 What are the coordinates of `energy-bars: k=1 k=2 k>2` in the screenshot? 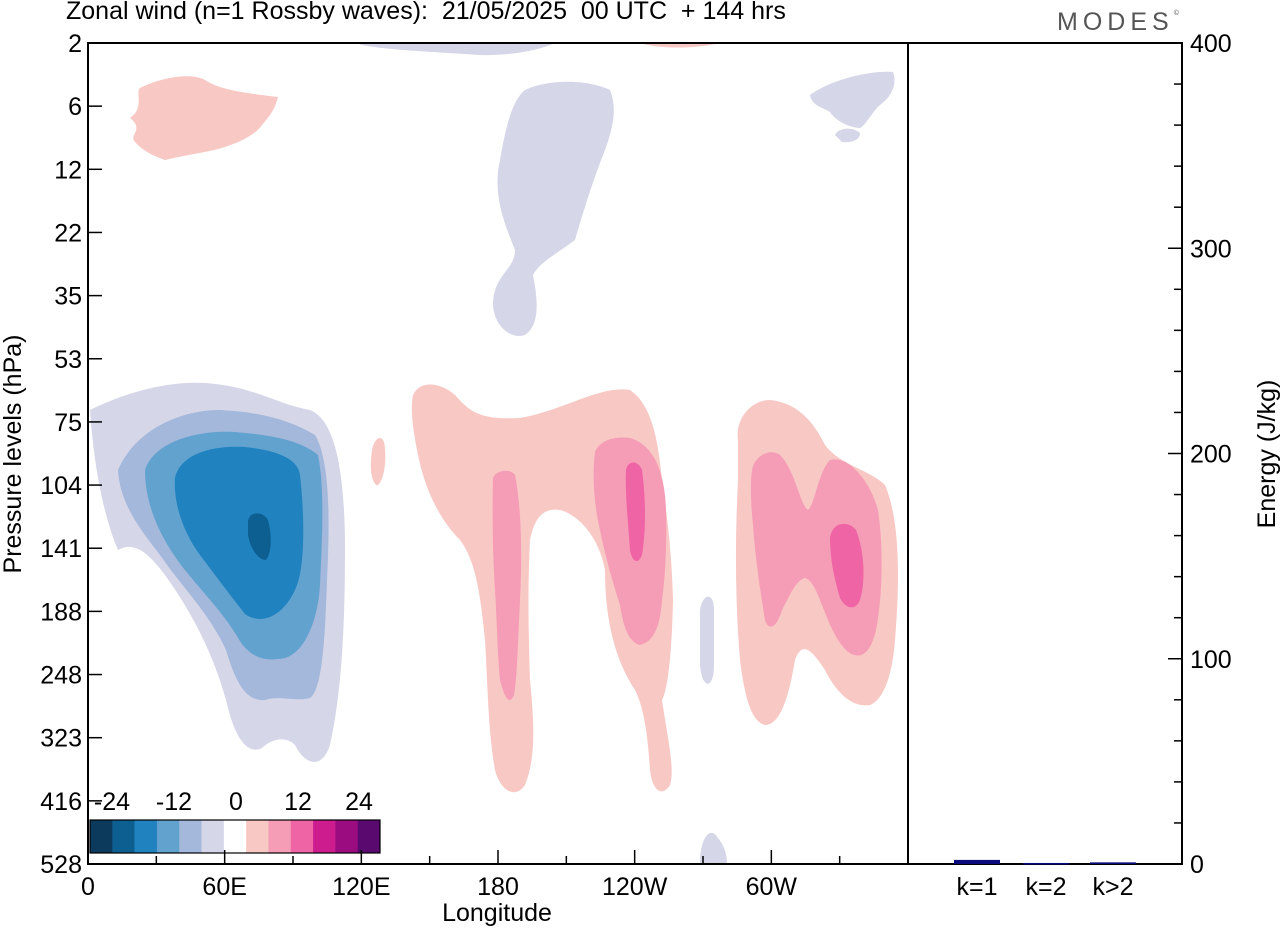 It's located at (1045, 880).